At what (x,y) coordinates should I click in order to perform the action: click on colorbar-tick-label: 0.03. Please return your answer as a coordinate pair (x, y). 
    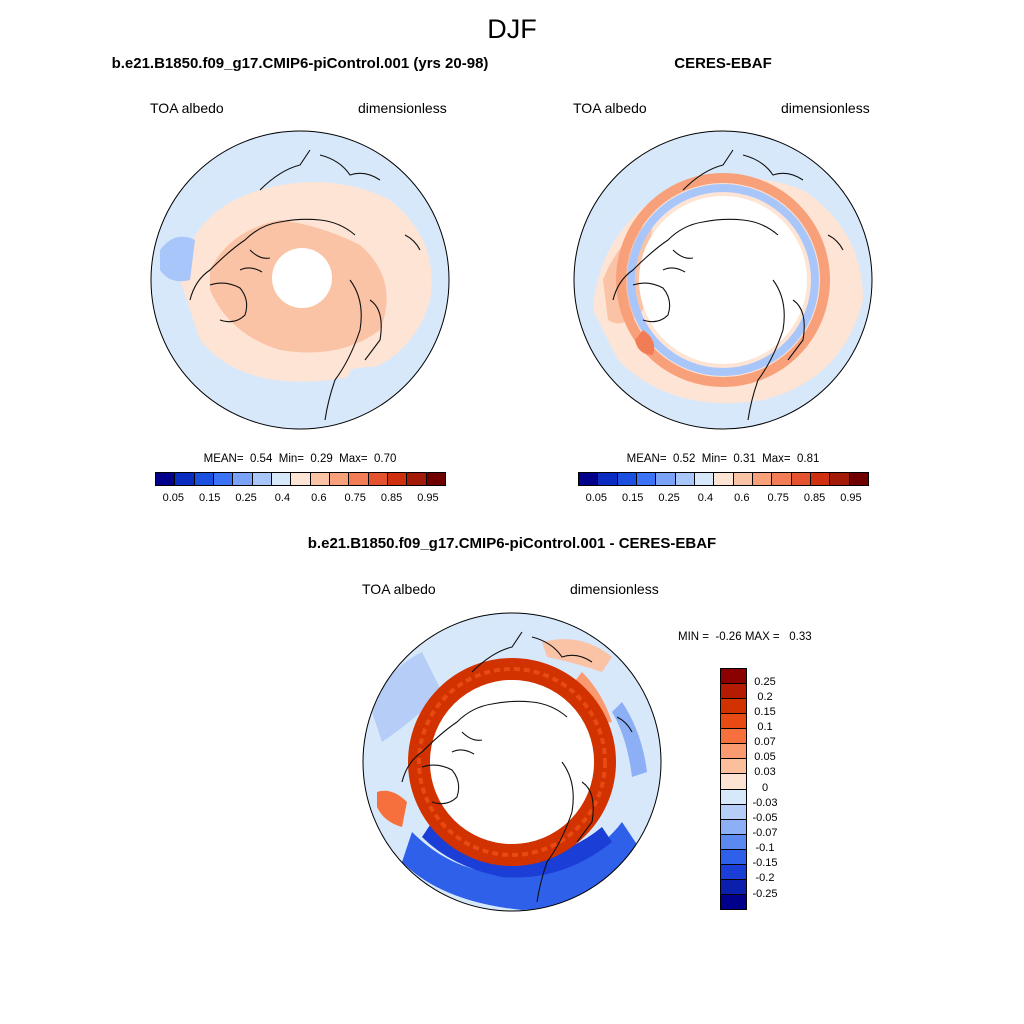
    Looking at the image, I should click on (765, 772).